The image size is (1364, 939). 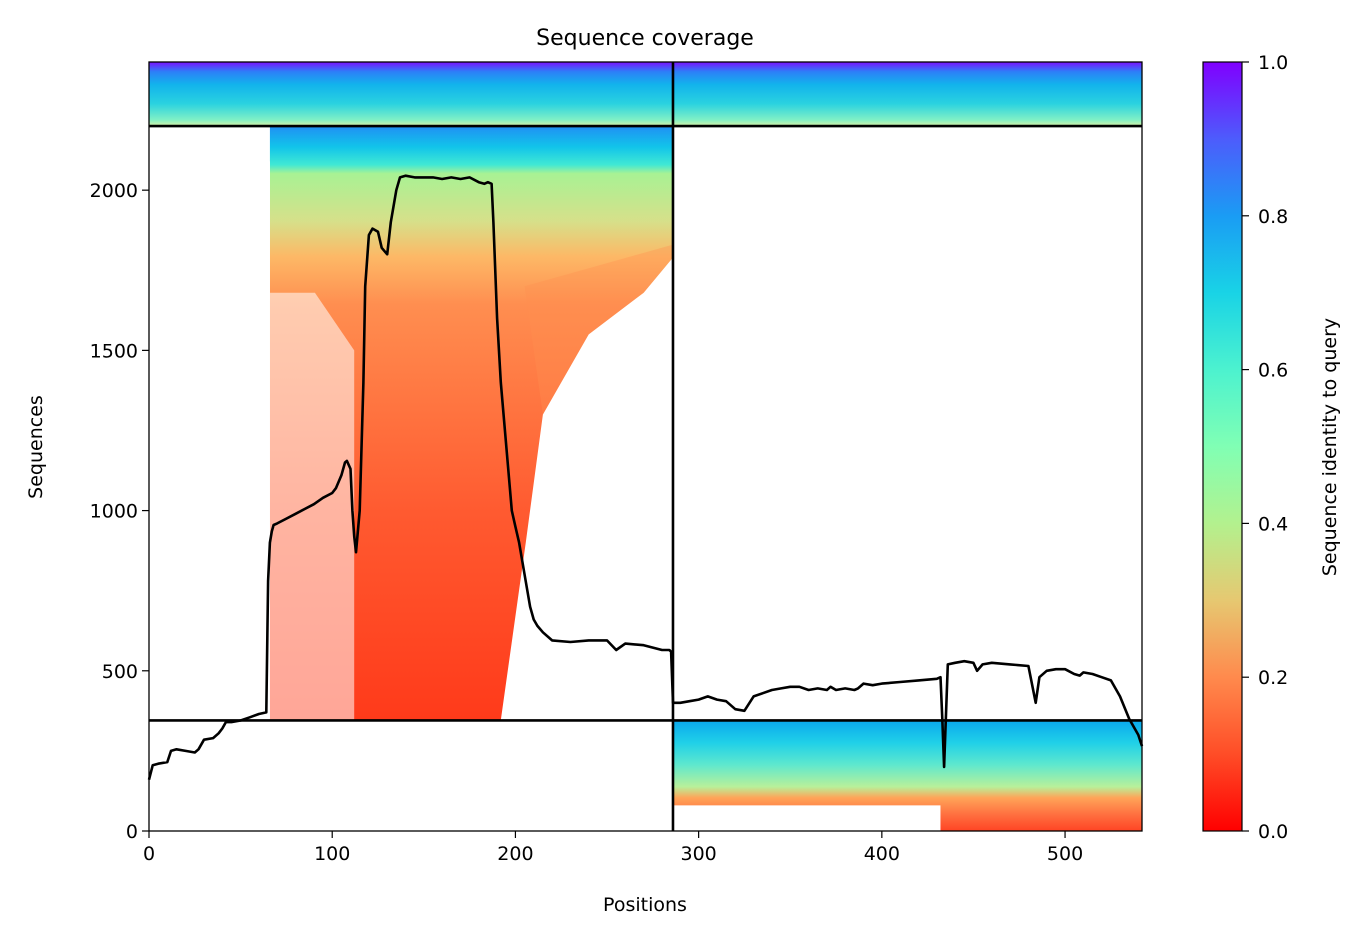 I want to click on colorbar-tick-label: 0.6, so click(x=1273, y=371).